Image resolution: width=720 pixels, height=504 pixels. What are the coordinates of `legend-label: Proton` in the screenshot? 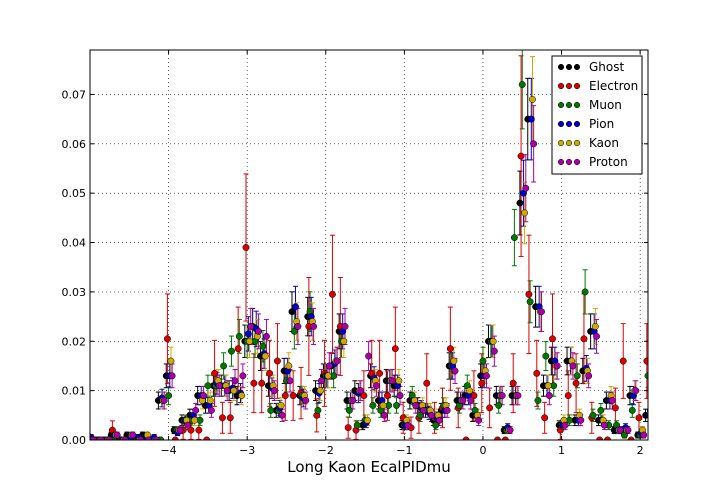 It's located at (608, 162).